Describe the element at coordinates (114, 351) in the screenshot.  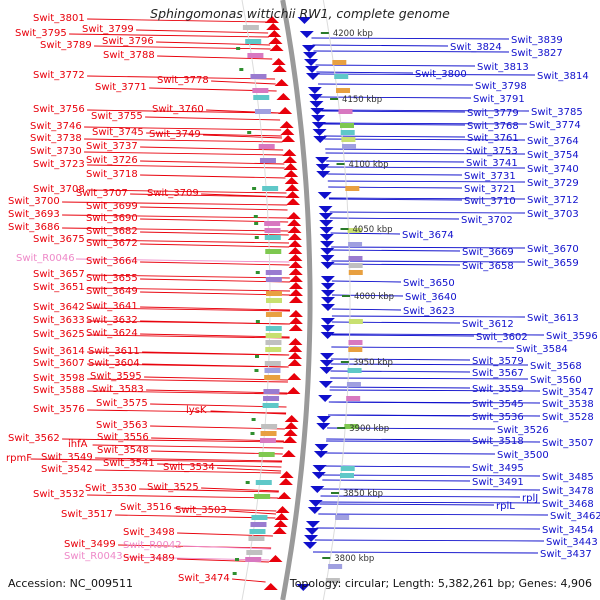
I see `gene-label-left: Swit_3611` at that location.